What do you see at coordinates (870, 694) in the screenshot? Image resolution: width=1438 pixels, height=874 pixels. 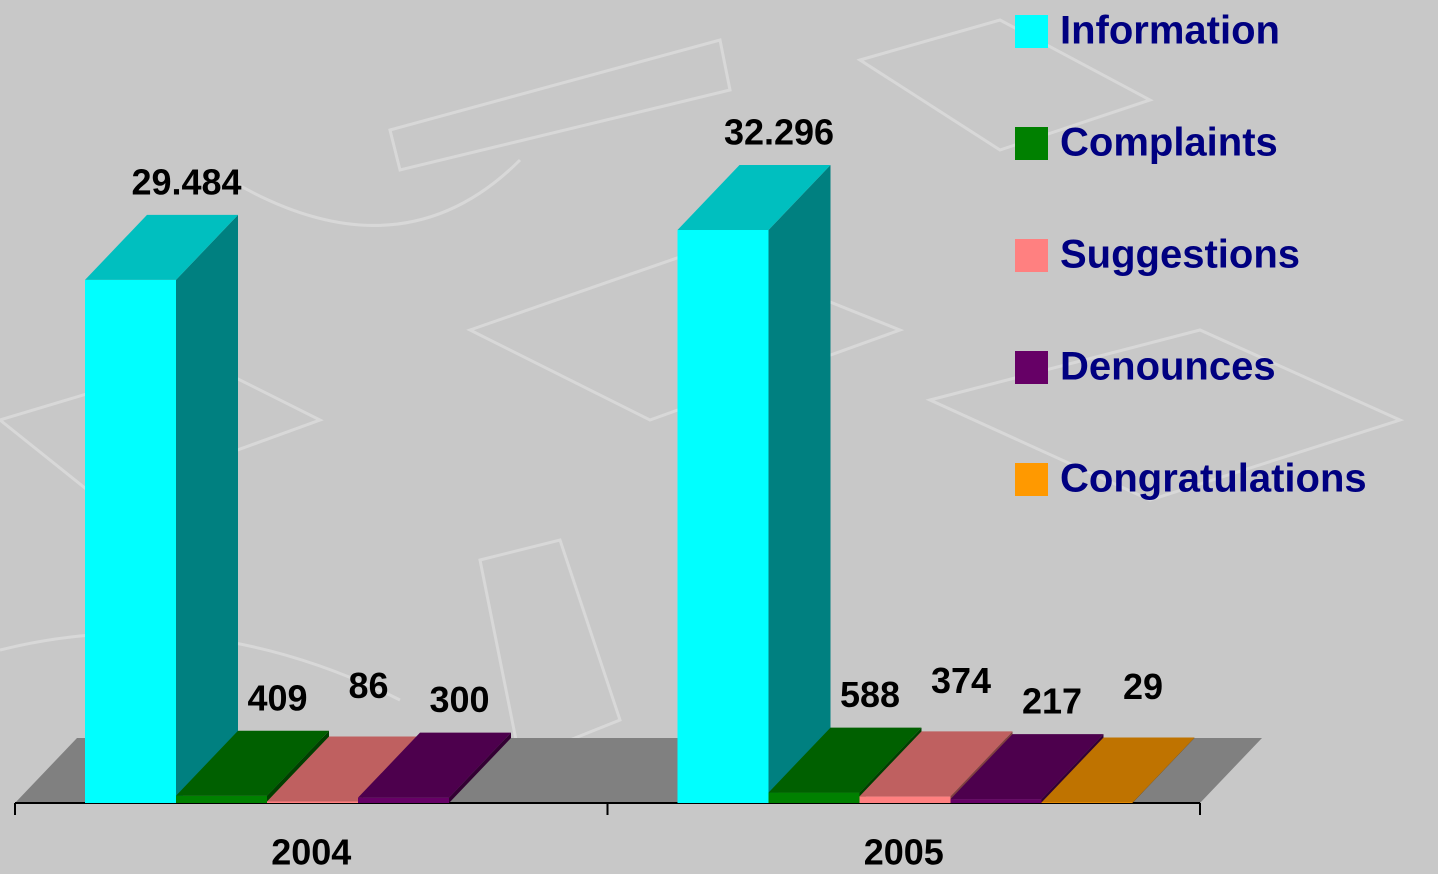 I see `data-label: 588` at bounding box center [870, 694].